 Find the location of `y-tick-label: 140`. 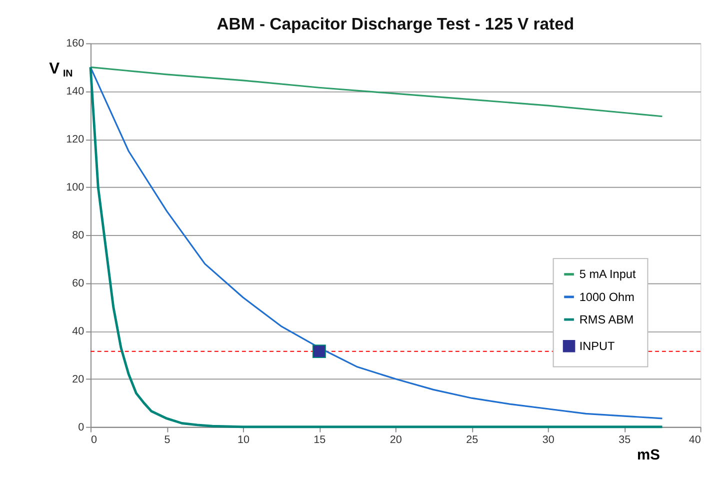

y-tick-label: 140 is located at coordinates (75, 92).